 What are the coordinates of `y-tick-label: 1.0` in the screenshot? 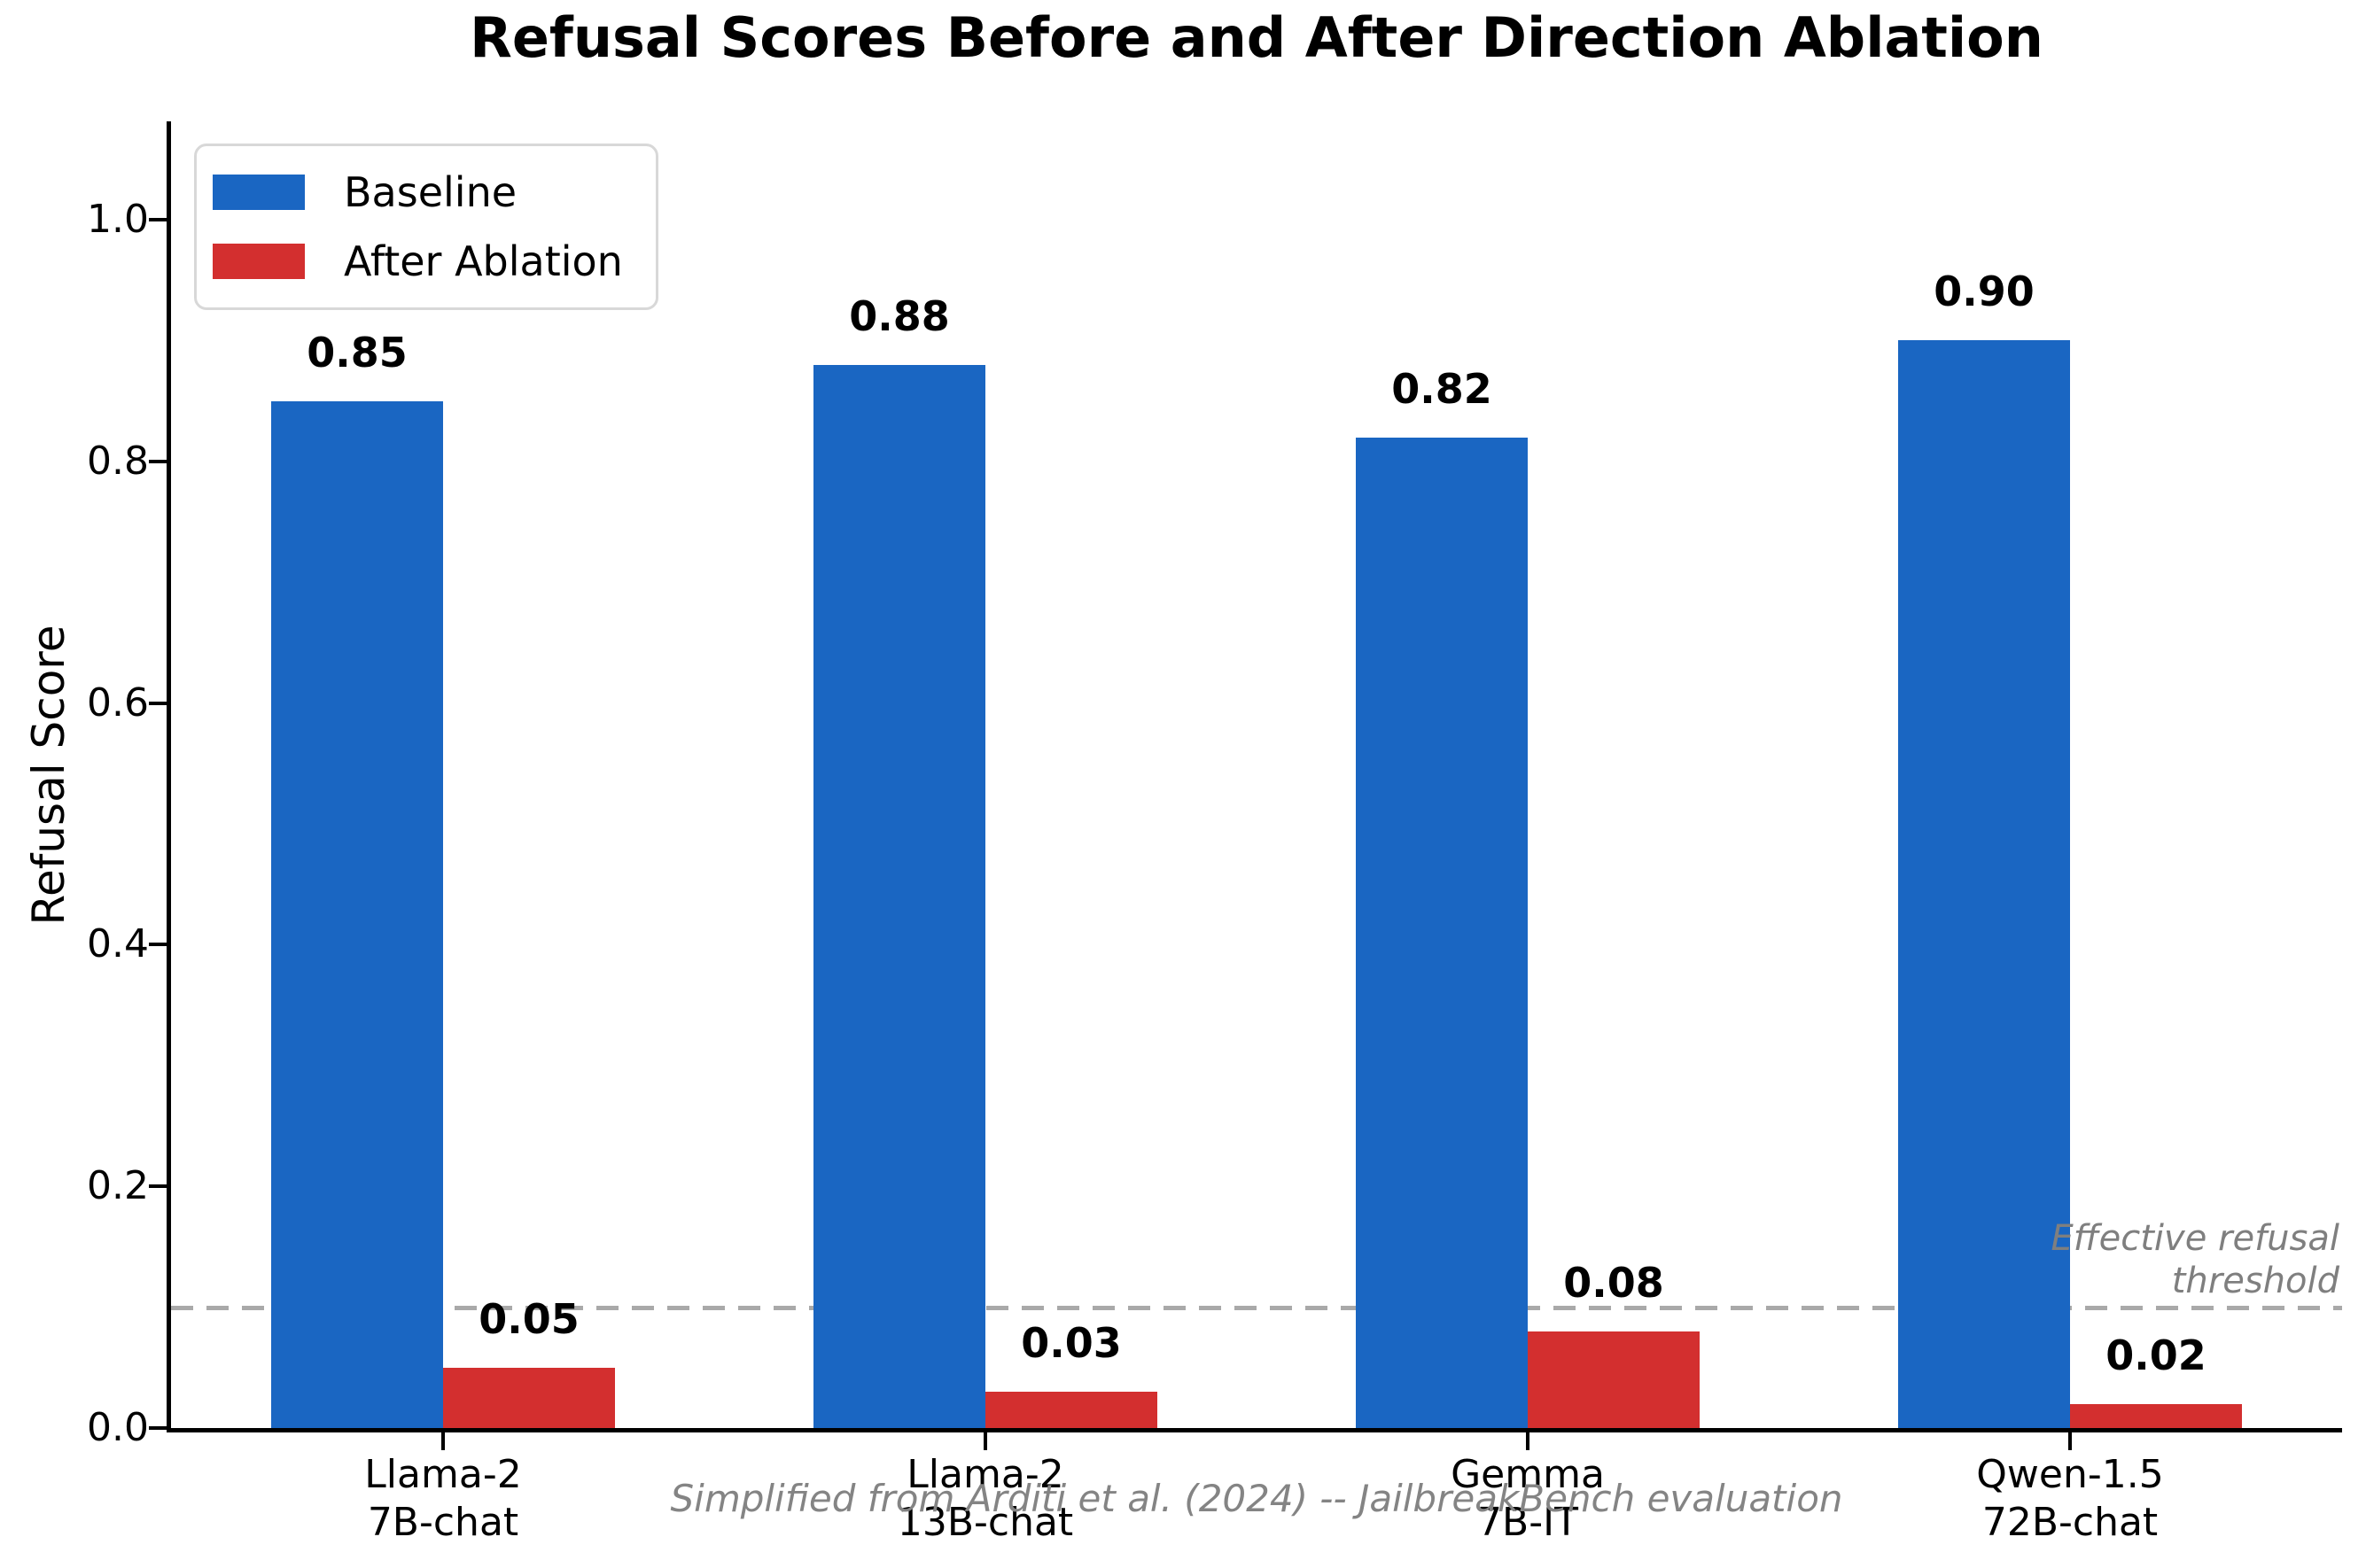 It's located at (118, 219).